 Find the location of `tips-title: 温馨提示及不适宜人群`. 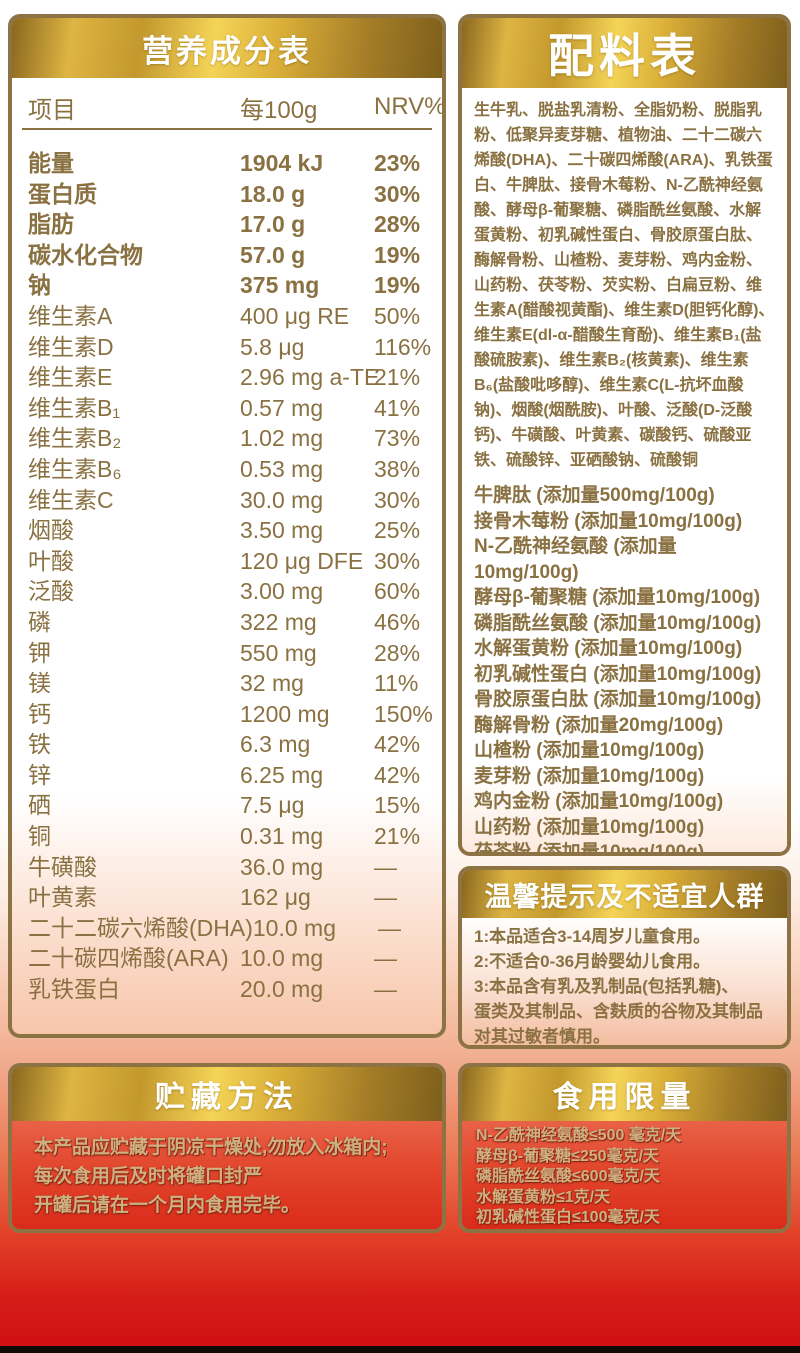

tips-title: 温馨提示及不适宜人群 is located at coordinates (624, 896).